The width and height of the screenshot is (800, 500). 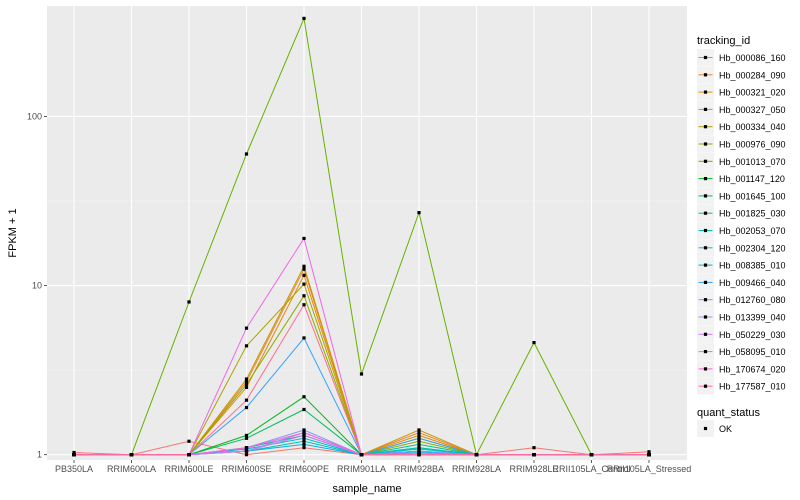 I want to click on legend-label: Hb_012760_080, so click(x=752, y=300).